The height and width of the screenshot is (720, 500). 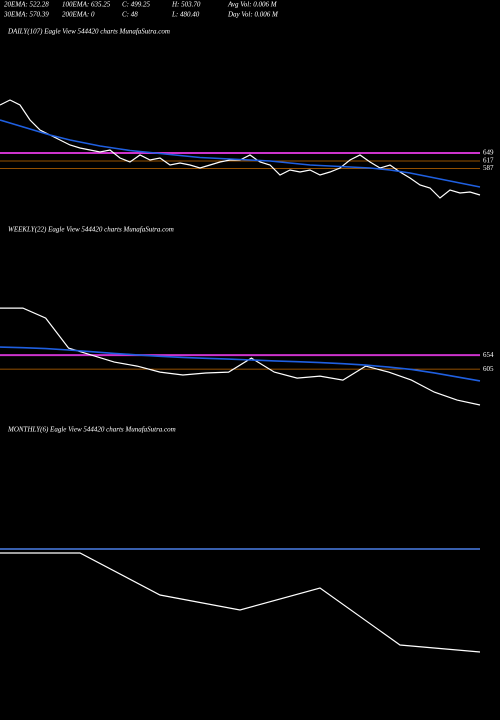 I want to click on header-stat: Day Vol: 0.006 M, so click(x=253, y=15).